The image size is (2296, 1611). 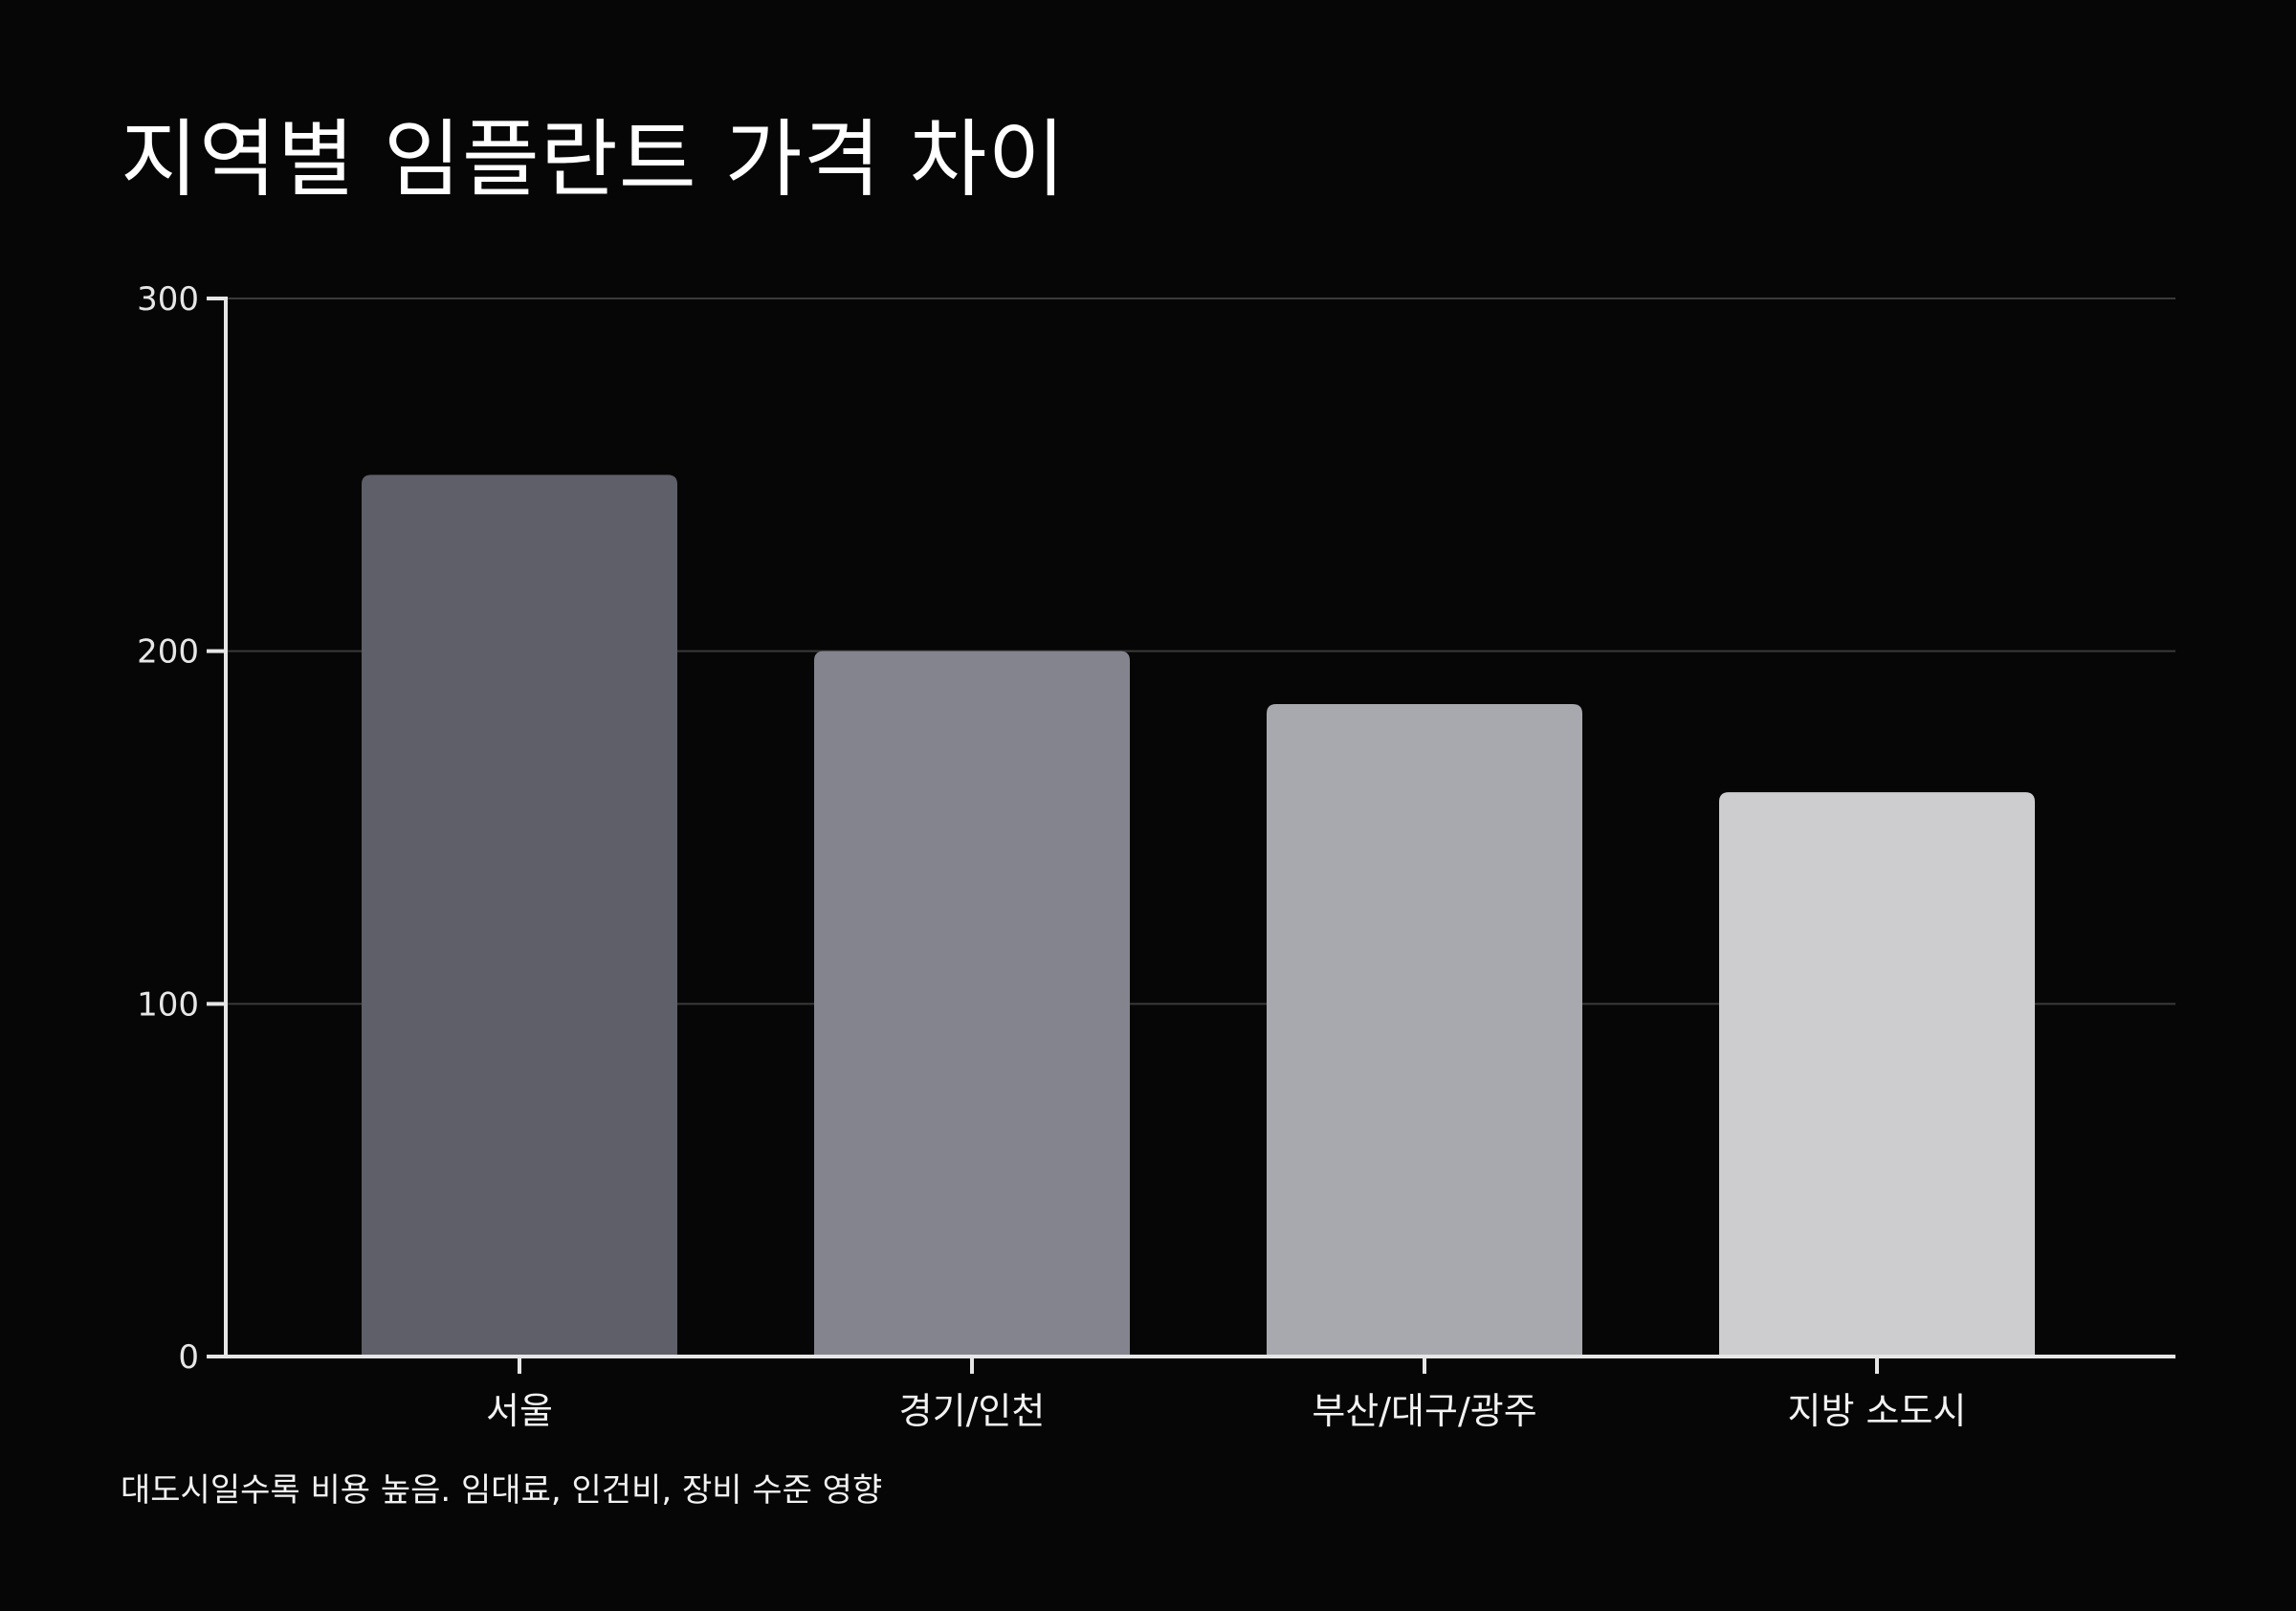 I want to click on x-tick-label: 서울, so click(x=519, y=1411).